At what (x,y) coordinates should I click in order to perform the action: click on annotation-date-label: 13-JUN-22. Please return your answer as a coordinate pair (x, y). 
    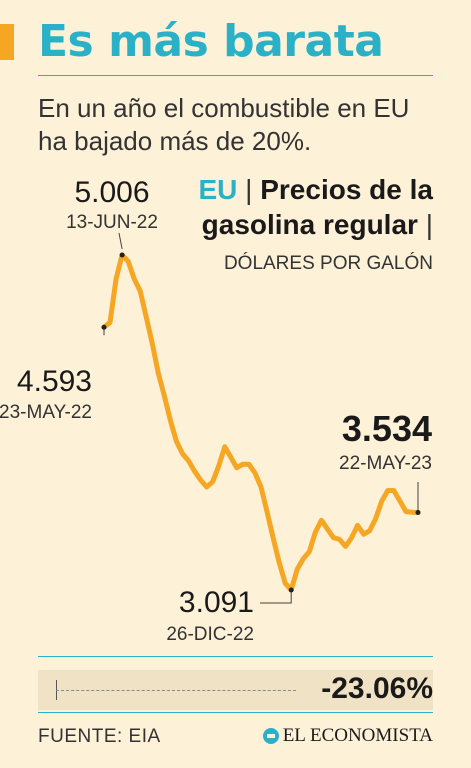
    Looking at the image, I should click on (112, 222).